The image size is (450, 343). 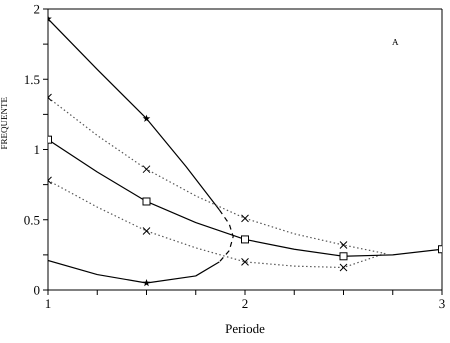 I want to click on x-tick-label: 3, so click(x=442, y=304).